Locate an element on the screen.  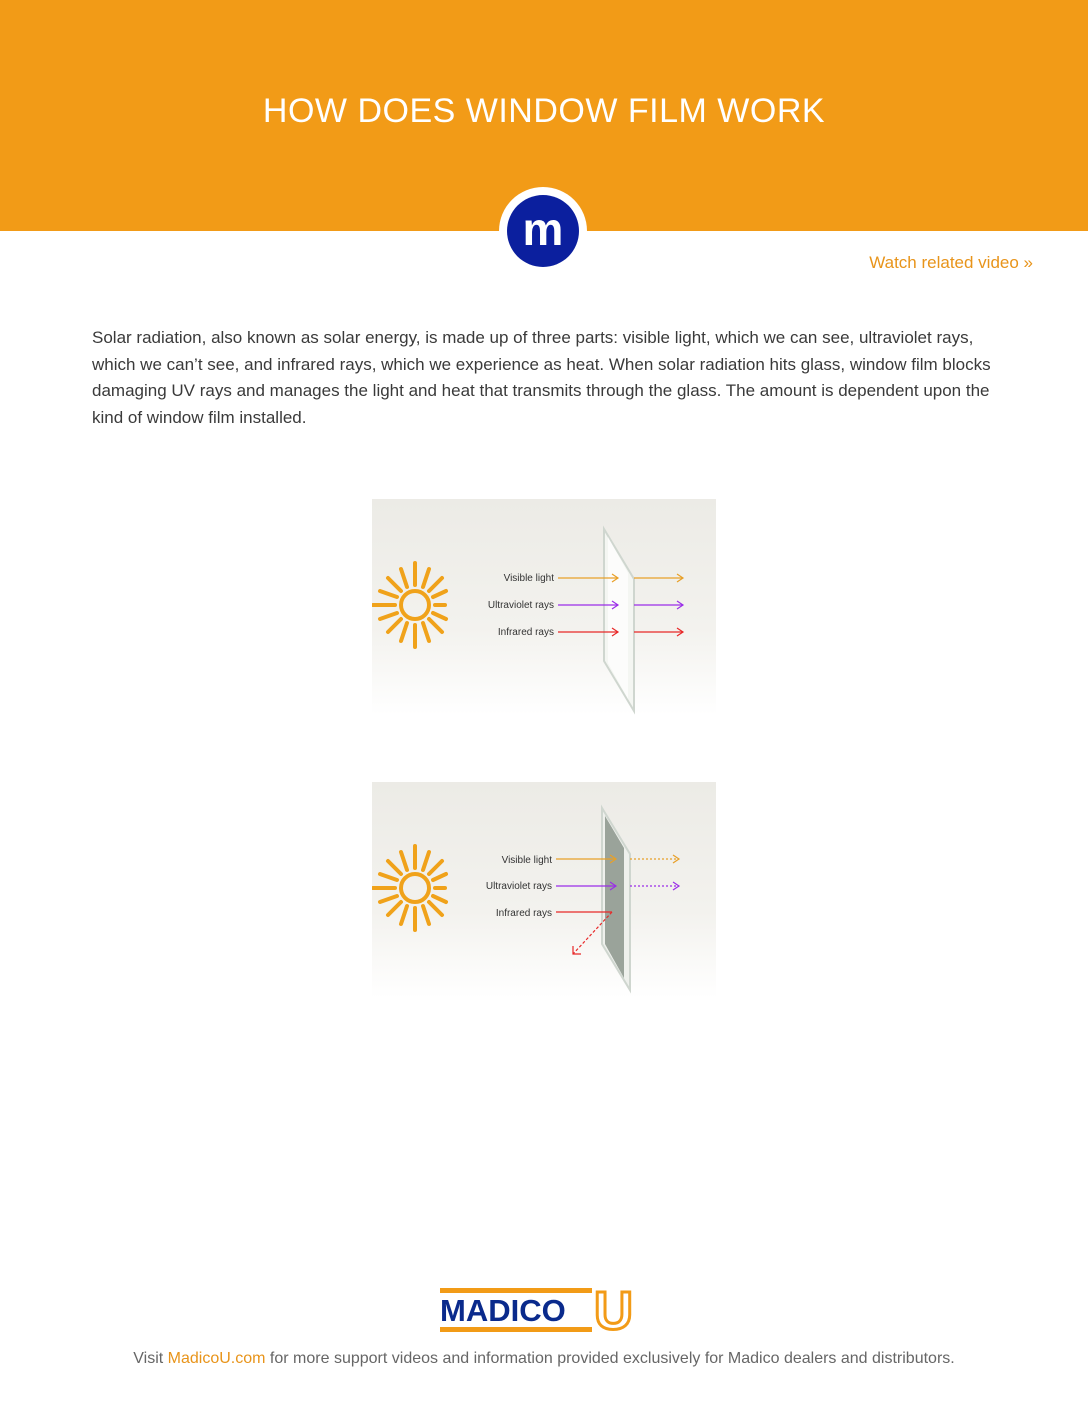
logo-letter: m is located at coordinates (543, 229).